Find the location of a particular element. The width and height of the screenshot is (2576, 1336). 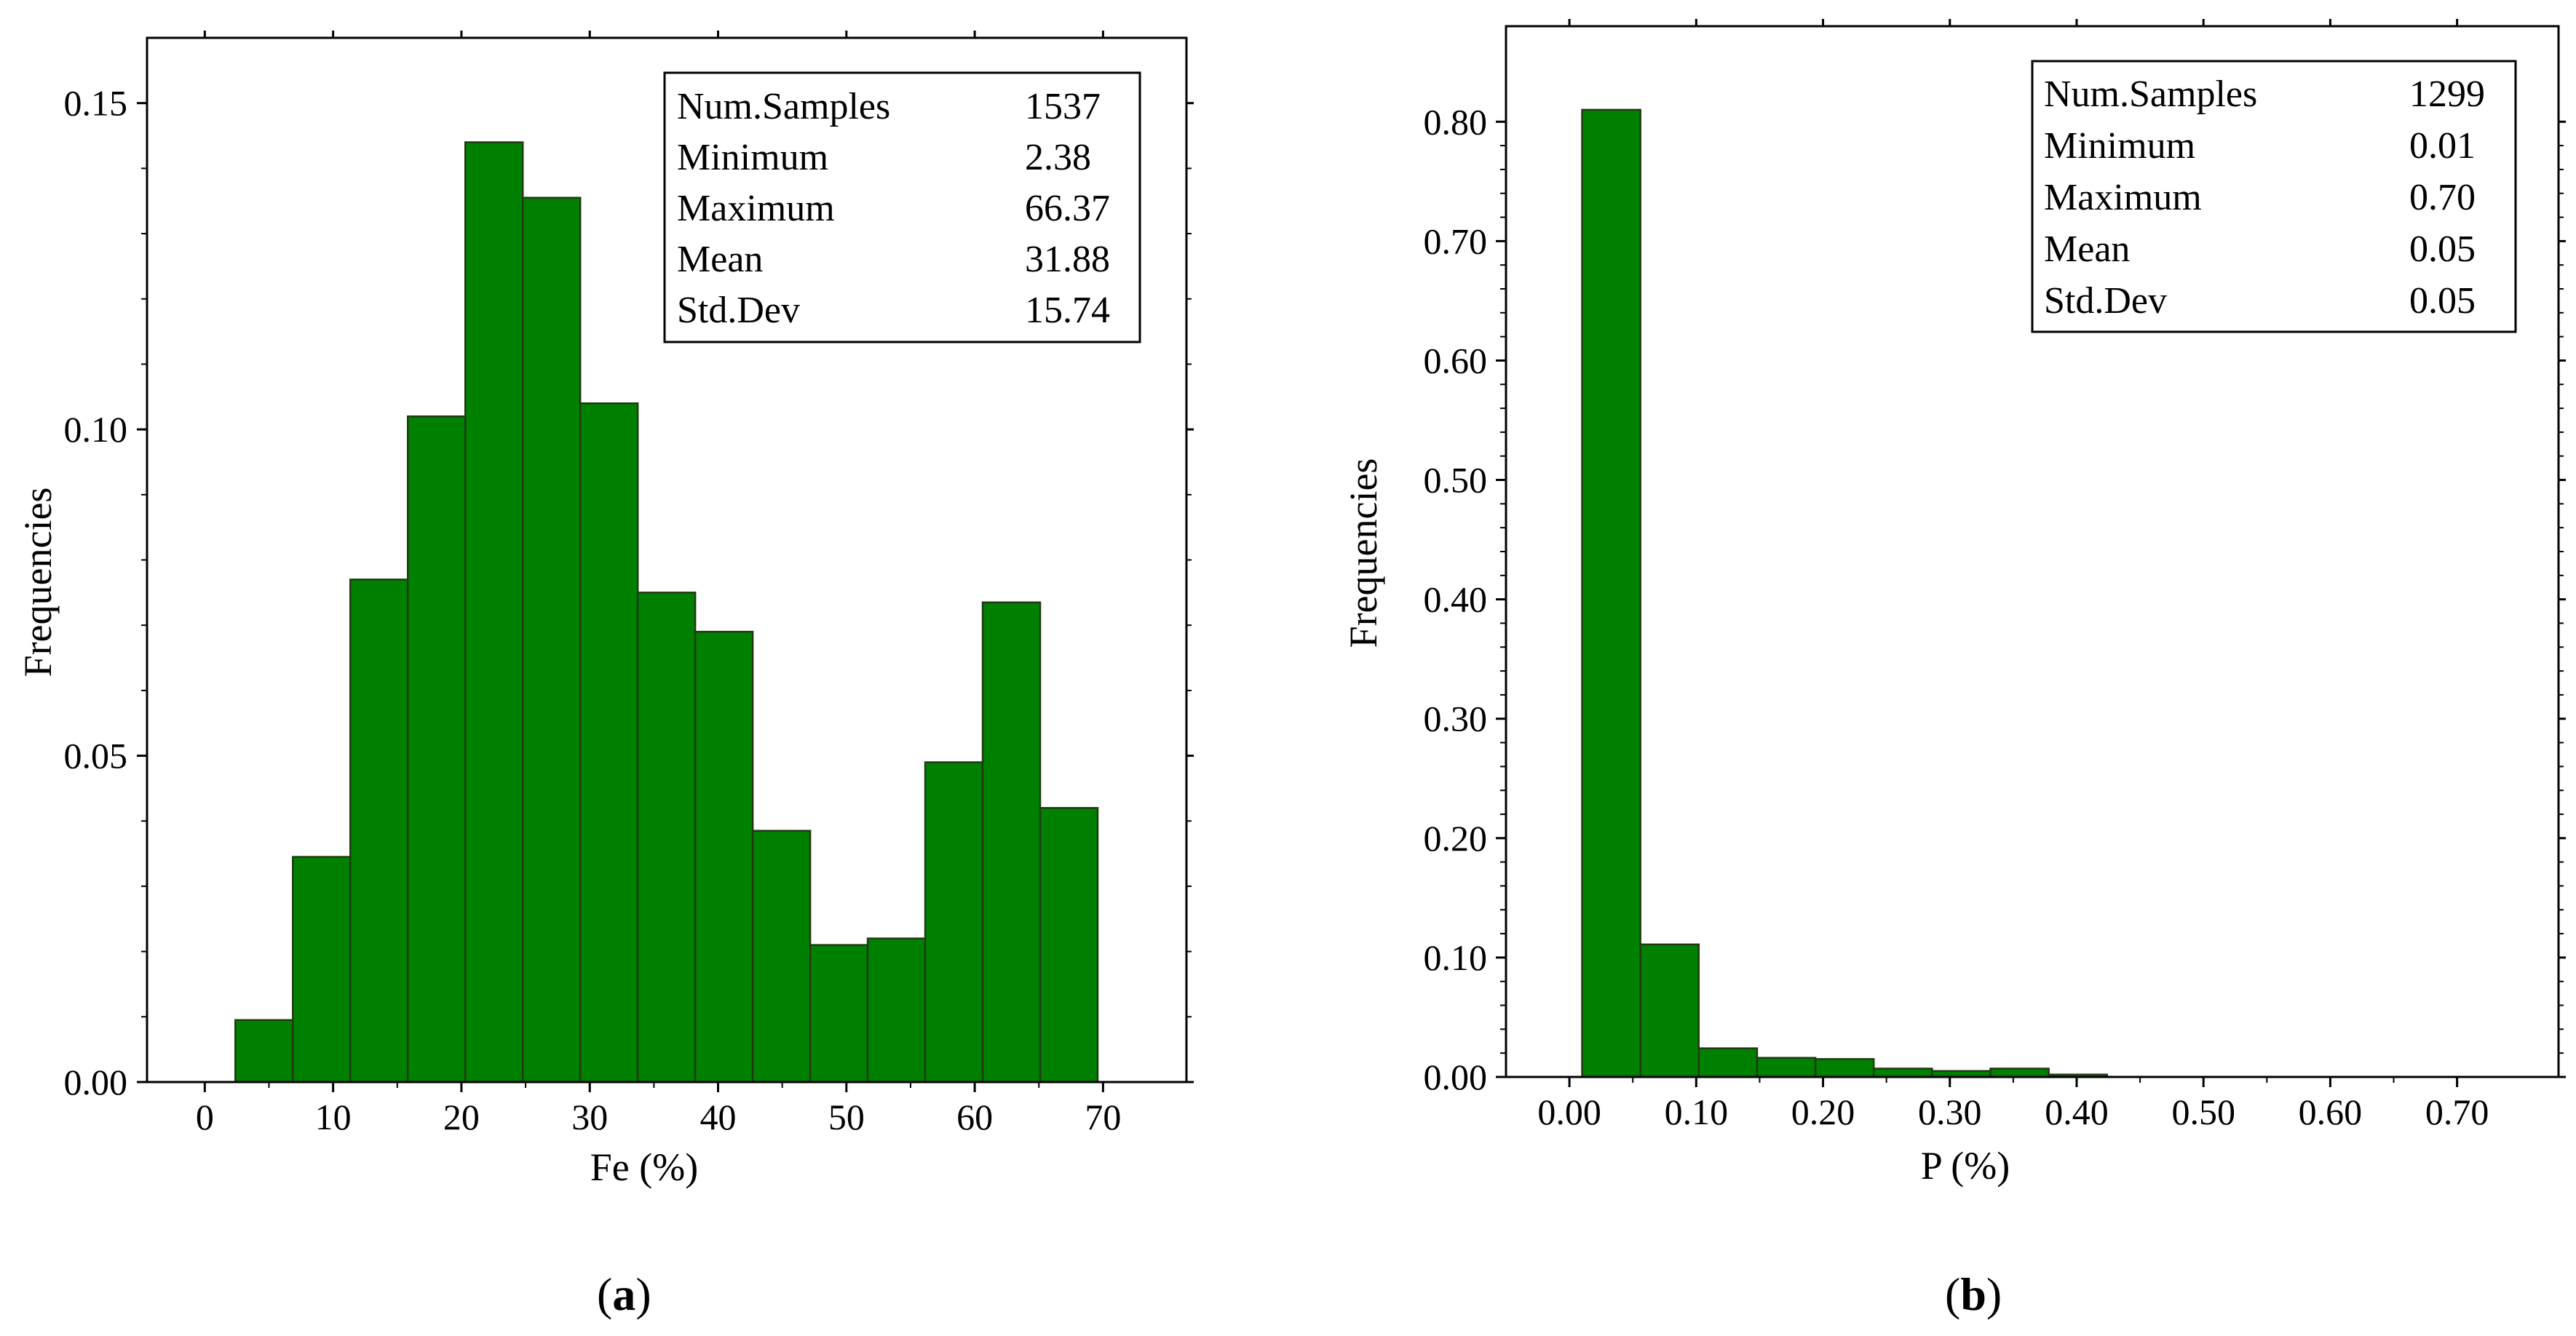

panel-label-b: (b) is located at coordinates (1973, 1294).